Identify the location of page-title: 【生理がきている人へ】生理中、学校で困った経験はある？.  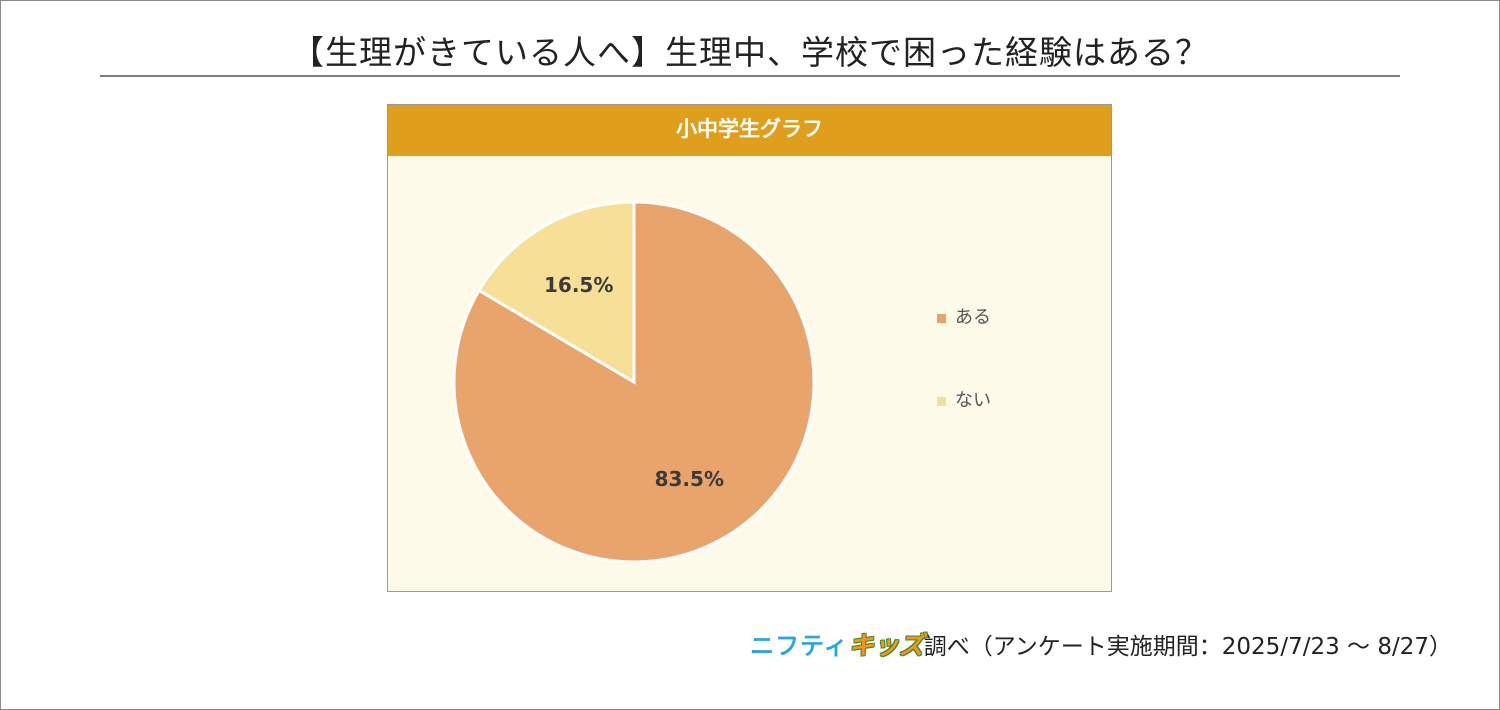
(750, 52).